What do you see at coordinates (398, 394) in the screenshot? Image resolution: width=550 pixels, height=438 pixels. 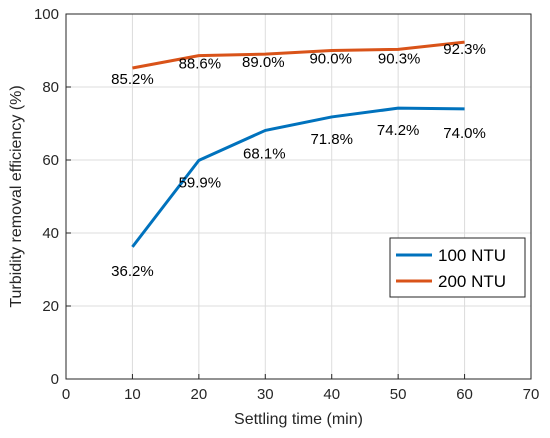 I see `x-tick-label: 50` at bounding box center [398, 394].